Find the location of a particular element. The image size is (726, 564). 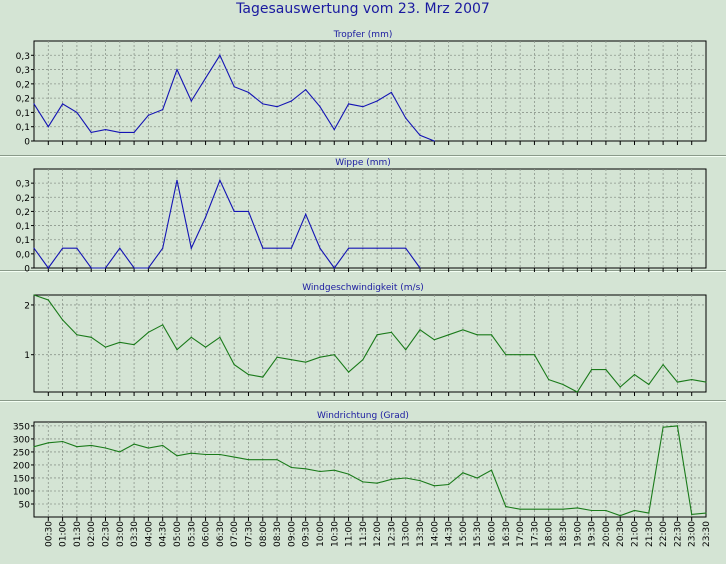

x-tick-label: 19:00 is located at coordinates (578, 534).